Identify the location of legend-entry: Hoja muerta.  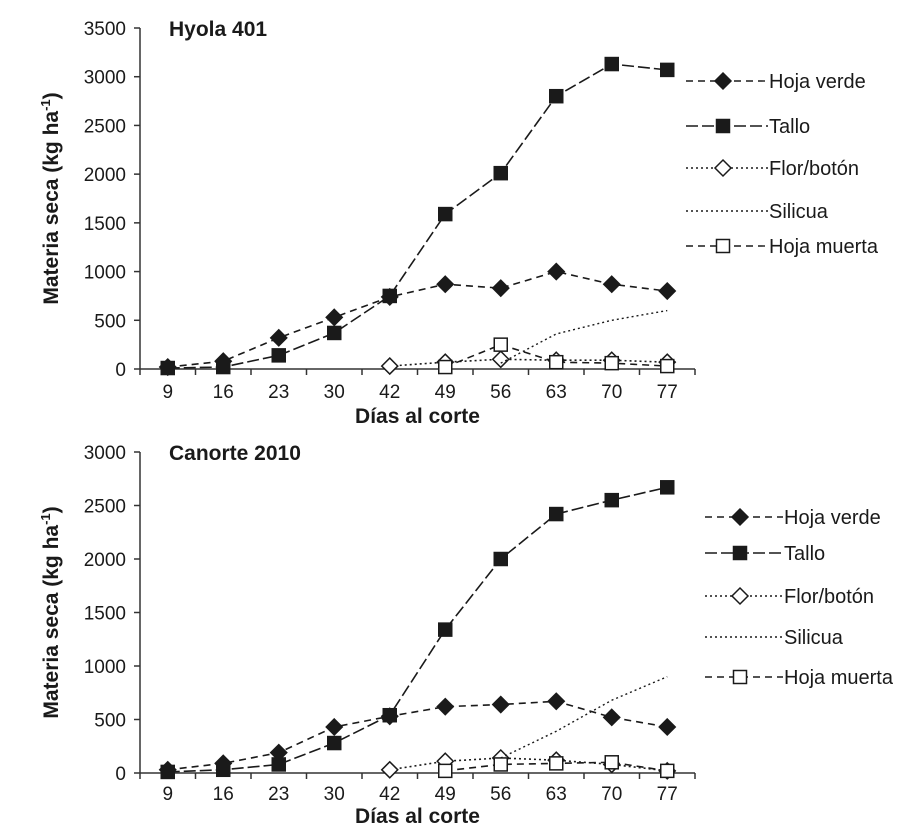
(799, 678).